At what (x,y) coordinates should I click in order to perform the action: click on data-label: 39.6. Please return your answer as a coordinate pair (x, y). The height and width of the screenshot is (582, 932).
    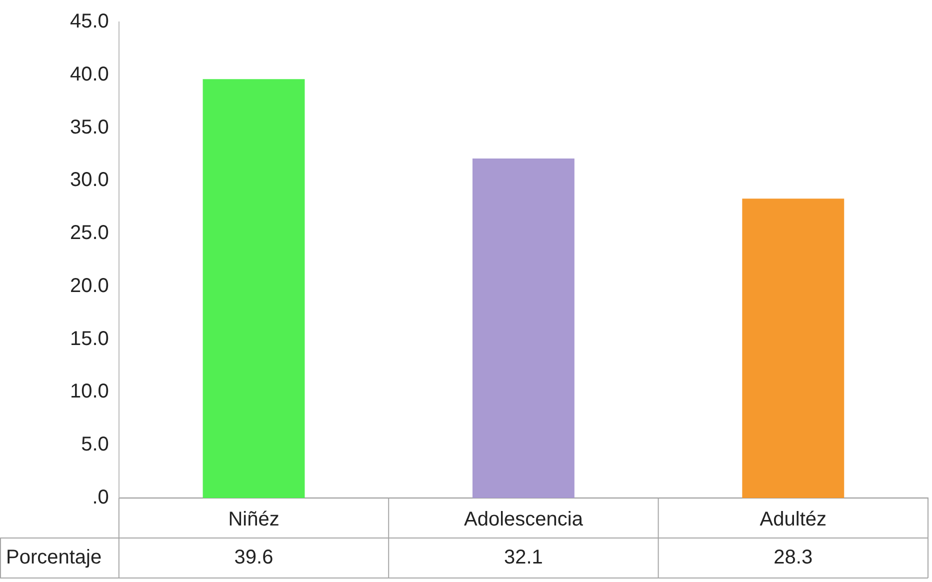
    Looking at the image, I should click on (254, 557).